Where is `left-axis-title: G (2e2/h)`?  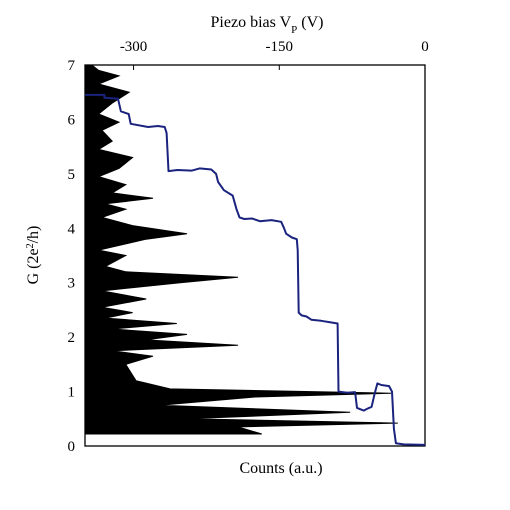 left-axis-title: G (2e2/h) is located at coordinates (34, 255).